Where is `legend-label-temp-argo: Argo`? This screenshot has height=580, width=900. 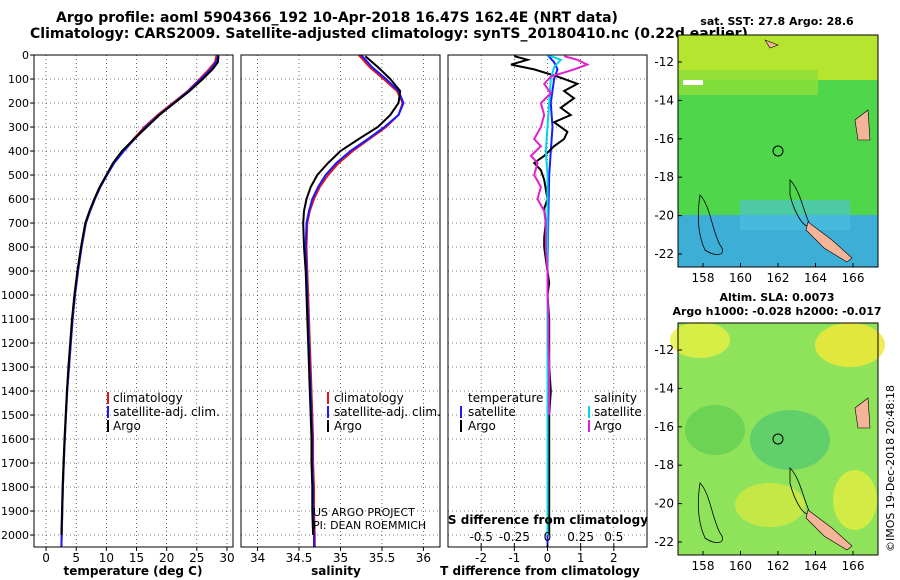
legend-label-temp-argo: Argo is located at coordinates (482, 426).